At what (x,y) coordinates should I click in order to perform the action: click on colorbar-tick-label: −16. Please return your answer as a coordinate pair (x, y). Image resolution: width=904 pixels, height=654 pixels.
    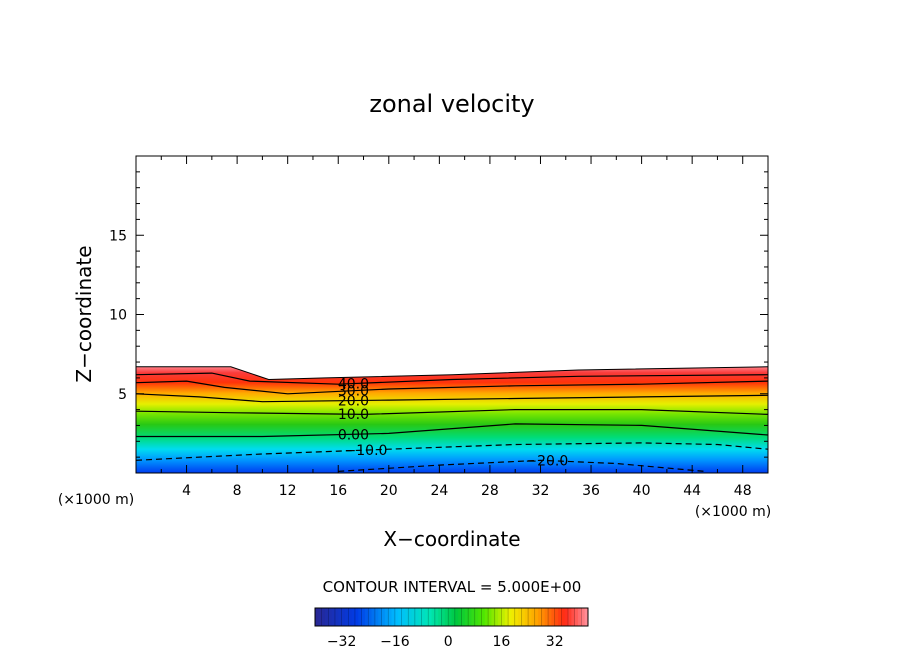
    Looking at the image, I should click on (395, 642).